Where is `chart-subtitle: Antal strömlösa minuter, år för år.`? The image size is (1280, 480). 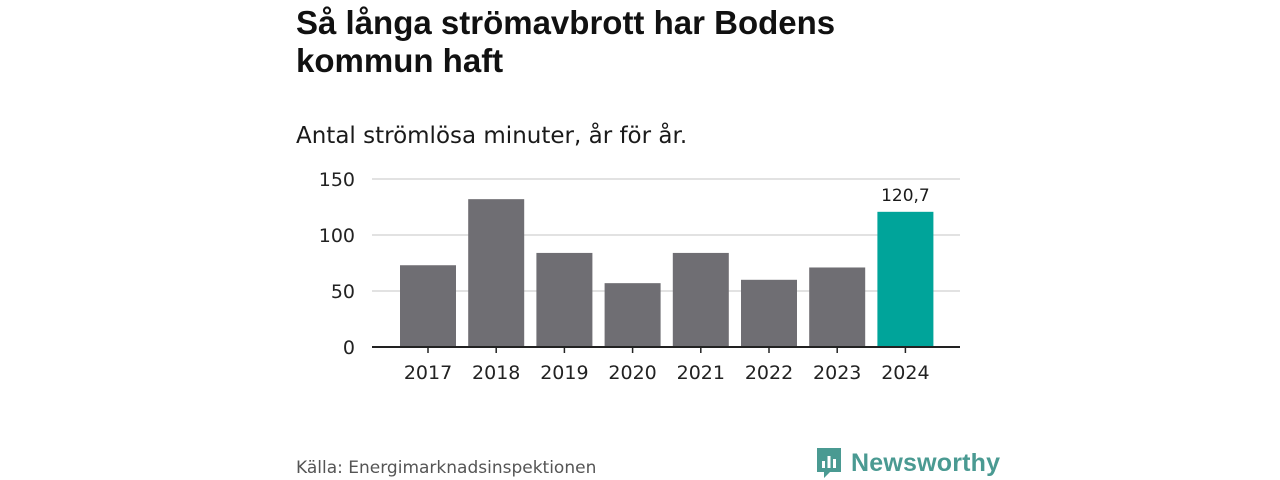
chart-subtitle: Antal strömlösa minuter, år för år. is located at coordinates (492, 136).